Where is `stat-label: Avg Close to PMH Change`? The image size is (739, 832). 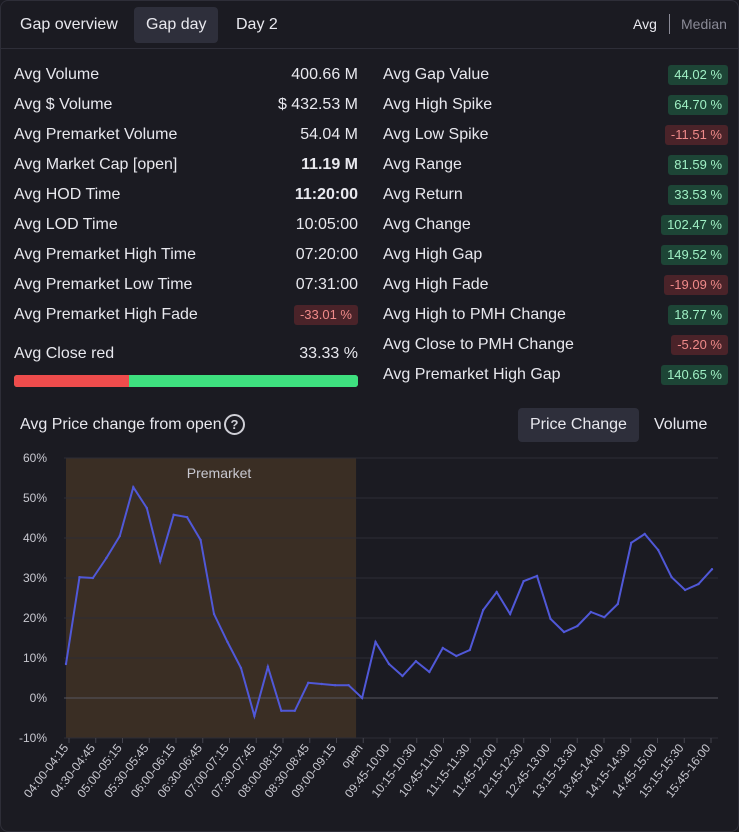 stat-label: Avg Close to PMH Change is located at coordinates (478, 344).